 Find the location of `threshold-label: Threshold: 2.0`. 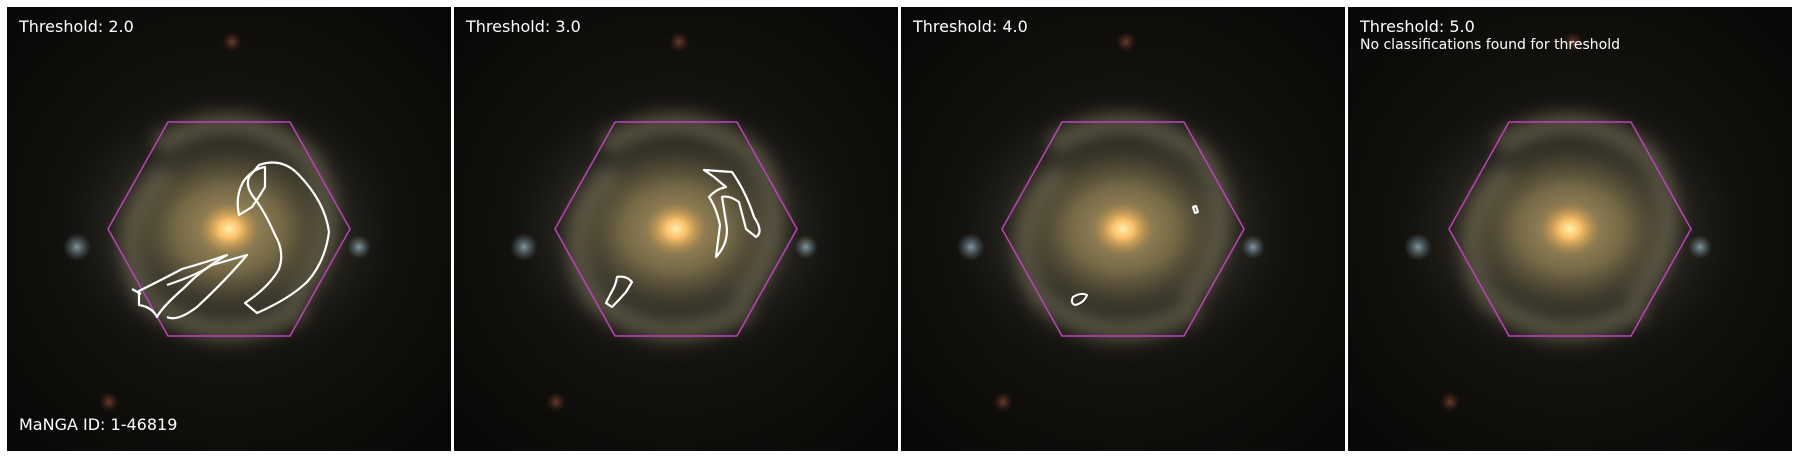

threshold-label: Threshold: 2.0 is located at coordinates (76, 26).